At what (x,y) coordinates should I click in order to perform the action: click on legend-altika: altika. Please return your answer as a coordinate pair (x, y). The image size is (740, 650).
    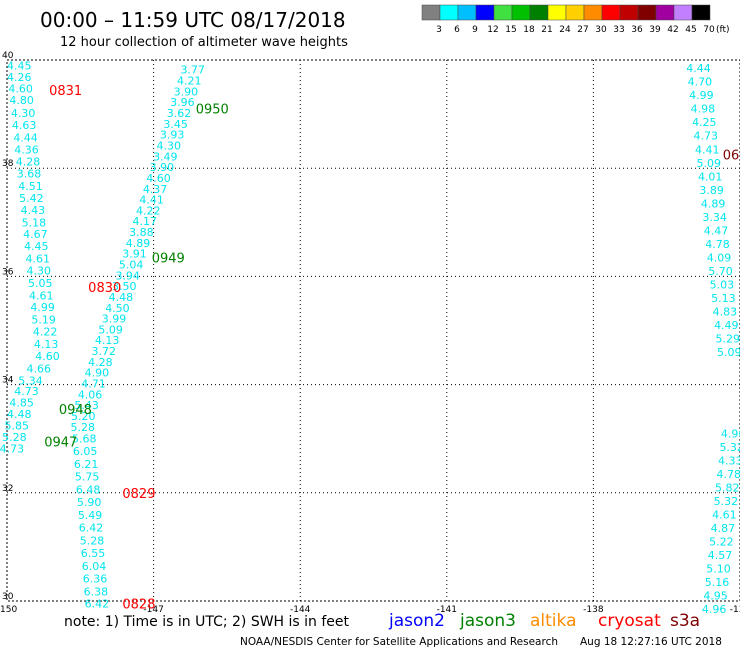
    Looking at the image, I should click on (553, 621).